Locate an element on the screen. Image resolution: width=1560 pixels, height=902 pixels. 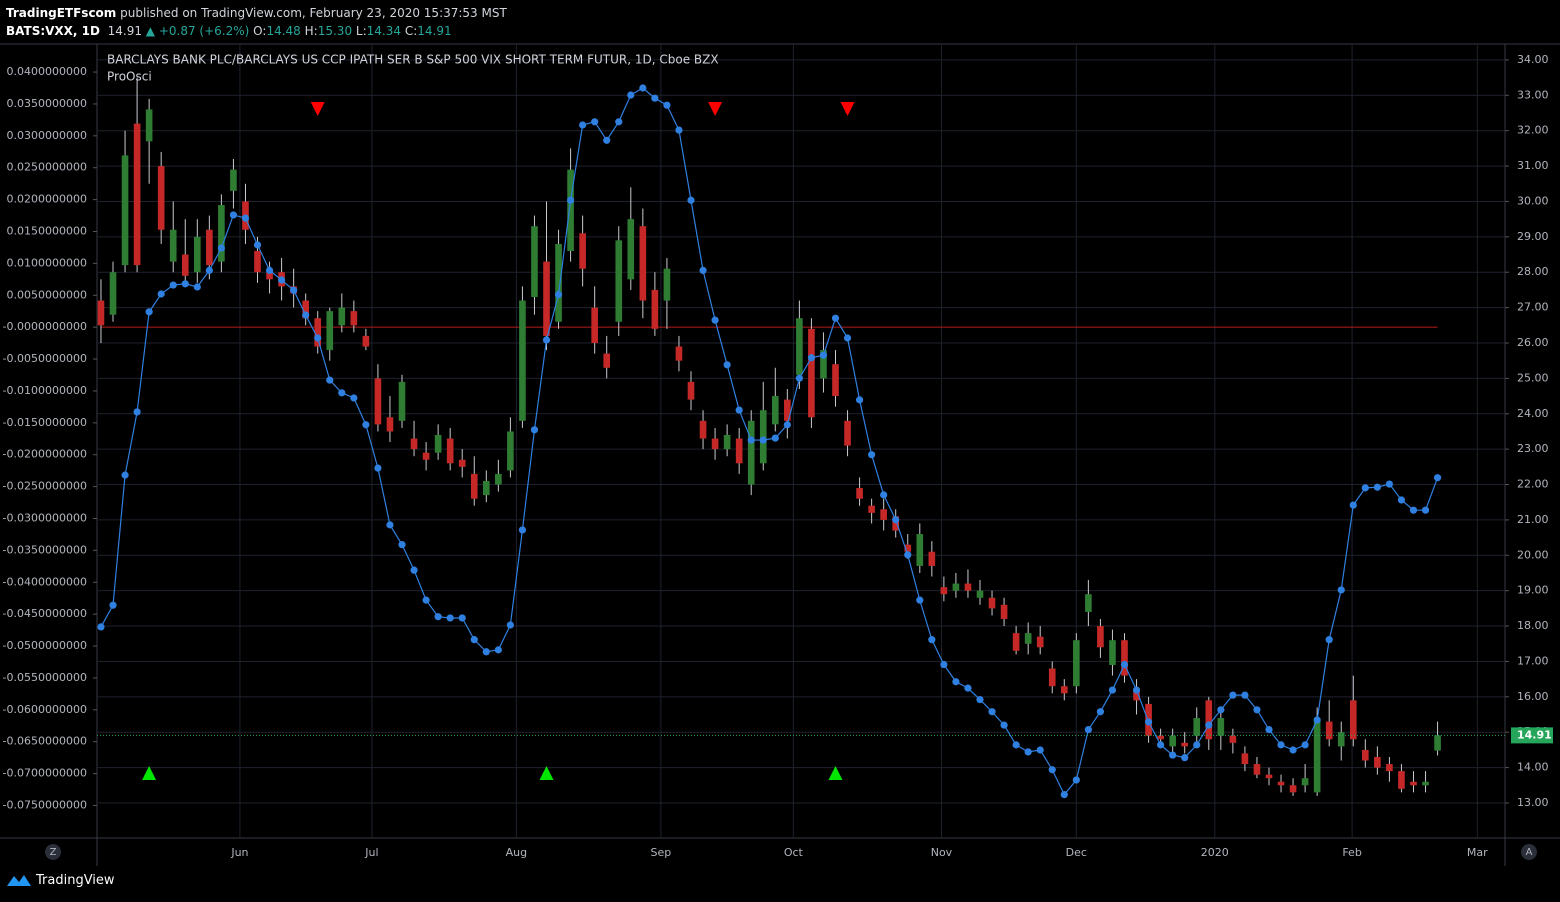
x-tick-label: Sep is located at coordinates (661, 852).